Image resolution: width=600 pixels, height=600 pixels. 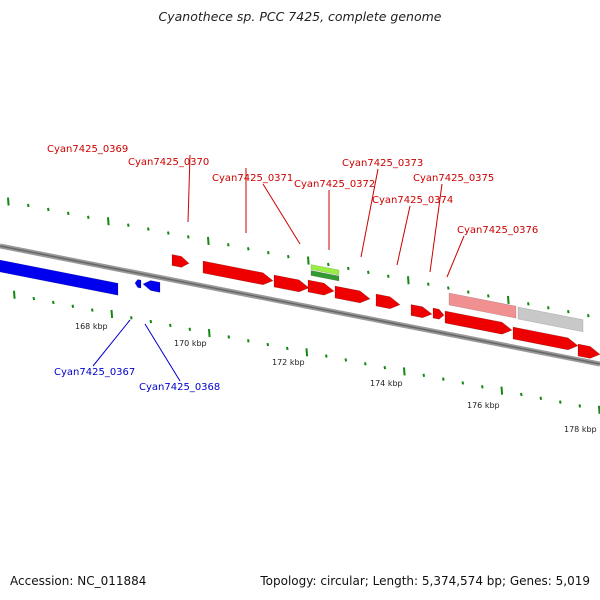 I want to click on scale-label: 170 kbp, so click(x=190, y=343).